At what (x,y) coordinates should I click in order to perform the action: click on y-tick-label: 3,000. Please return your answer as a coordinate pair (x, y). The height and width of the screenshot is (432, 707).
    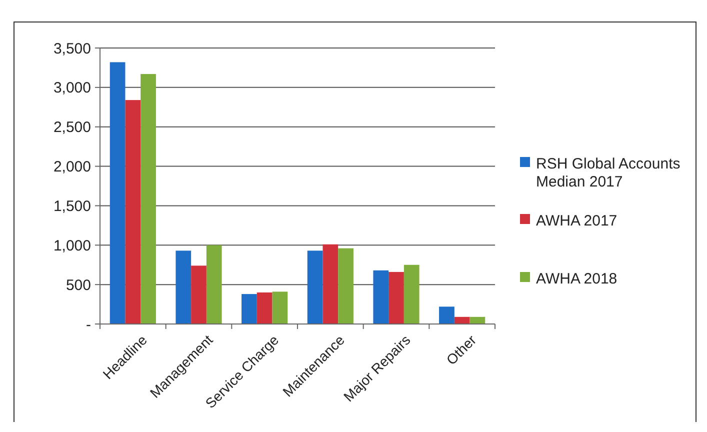
    Looking at the image, I should click on (72, 88).